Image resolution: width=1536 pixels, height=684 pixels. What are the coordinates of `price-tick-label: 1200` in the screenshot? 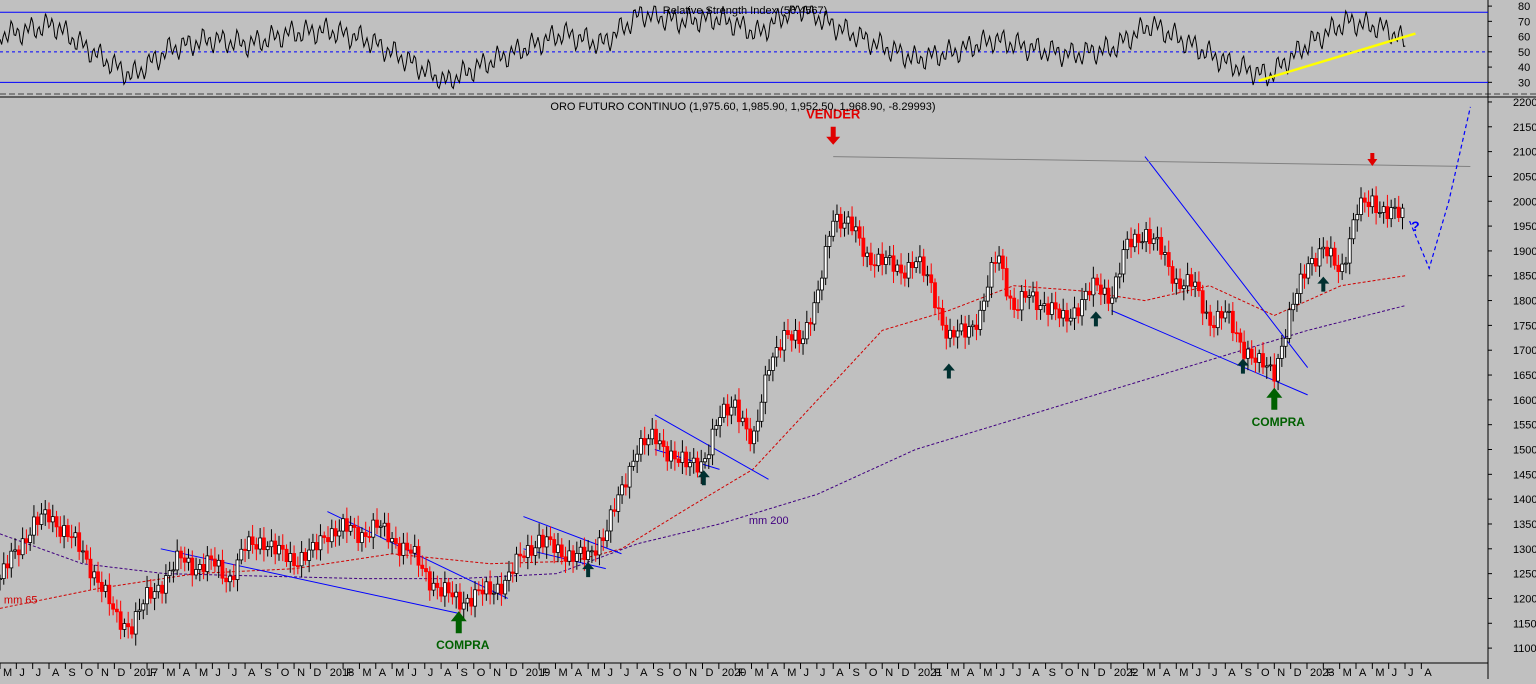 It's located at (1524, 599).